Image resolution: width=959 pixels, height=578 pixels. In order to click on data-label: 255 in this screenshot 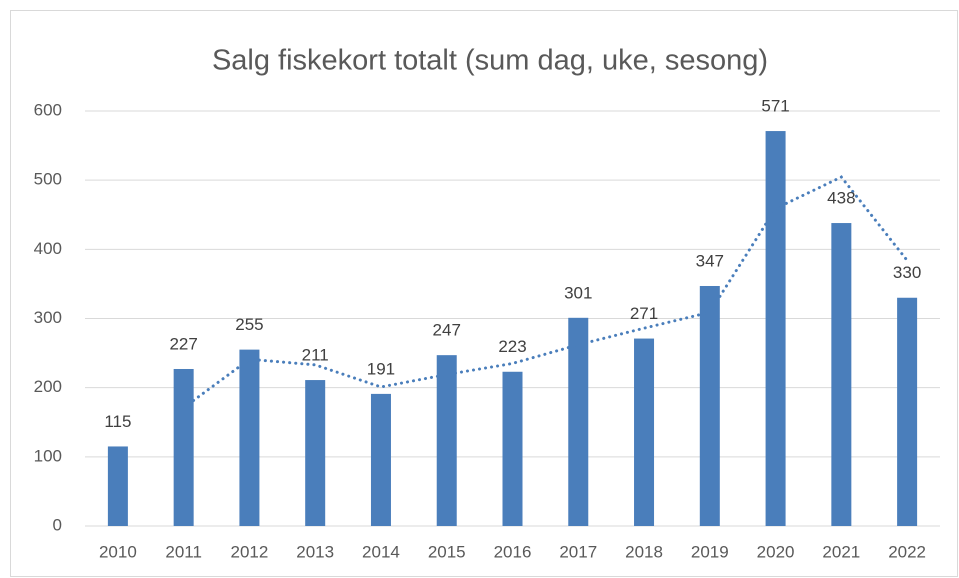, I will do `click(249, 324)`.